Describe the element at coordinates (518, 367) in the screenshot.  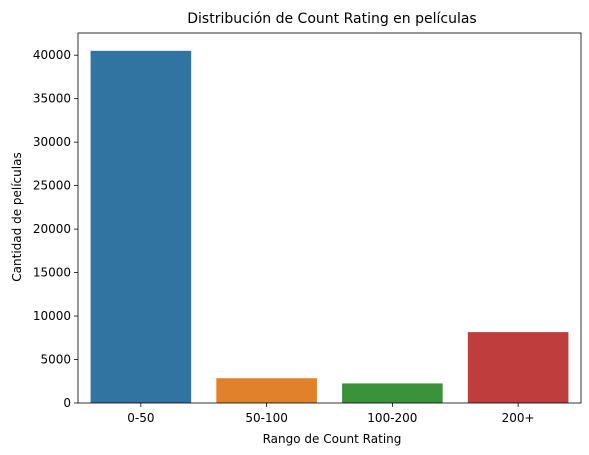
I see `bar-200+` at that location.